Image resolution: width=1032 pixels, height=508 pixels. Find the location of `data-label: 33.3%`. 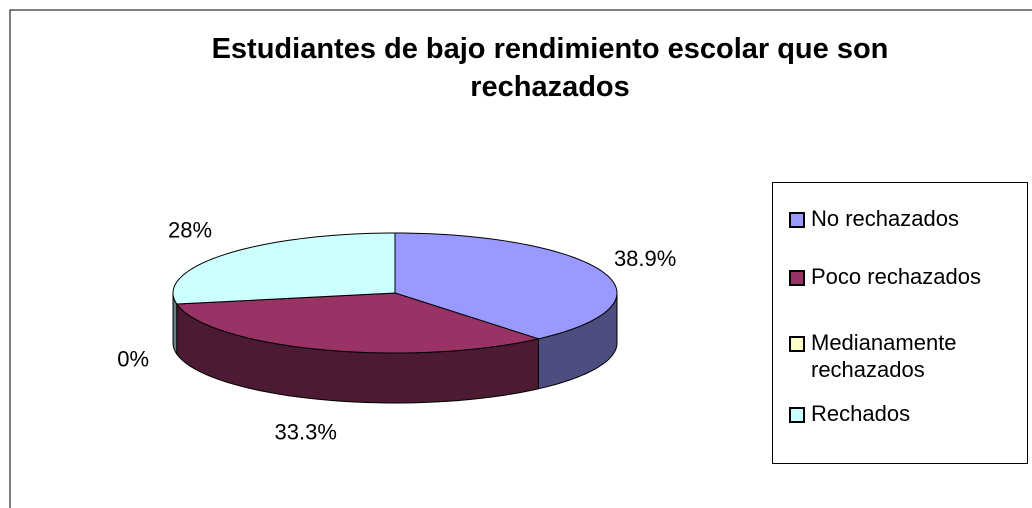

data-label: 33.3% is located at coordinates (306, 431).